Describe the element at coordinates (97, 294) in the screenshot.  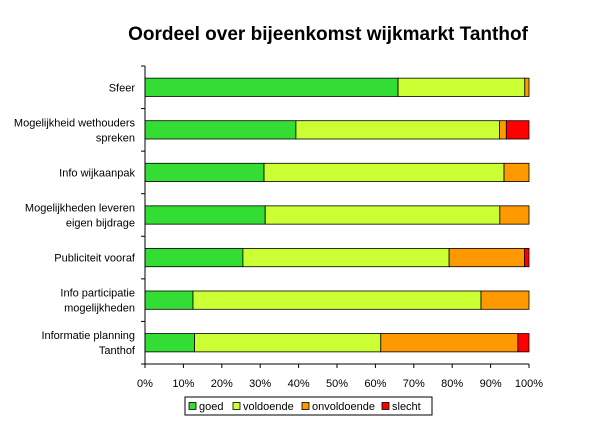
I see `category-label-5-line-0: Info participatie` at that location.